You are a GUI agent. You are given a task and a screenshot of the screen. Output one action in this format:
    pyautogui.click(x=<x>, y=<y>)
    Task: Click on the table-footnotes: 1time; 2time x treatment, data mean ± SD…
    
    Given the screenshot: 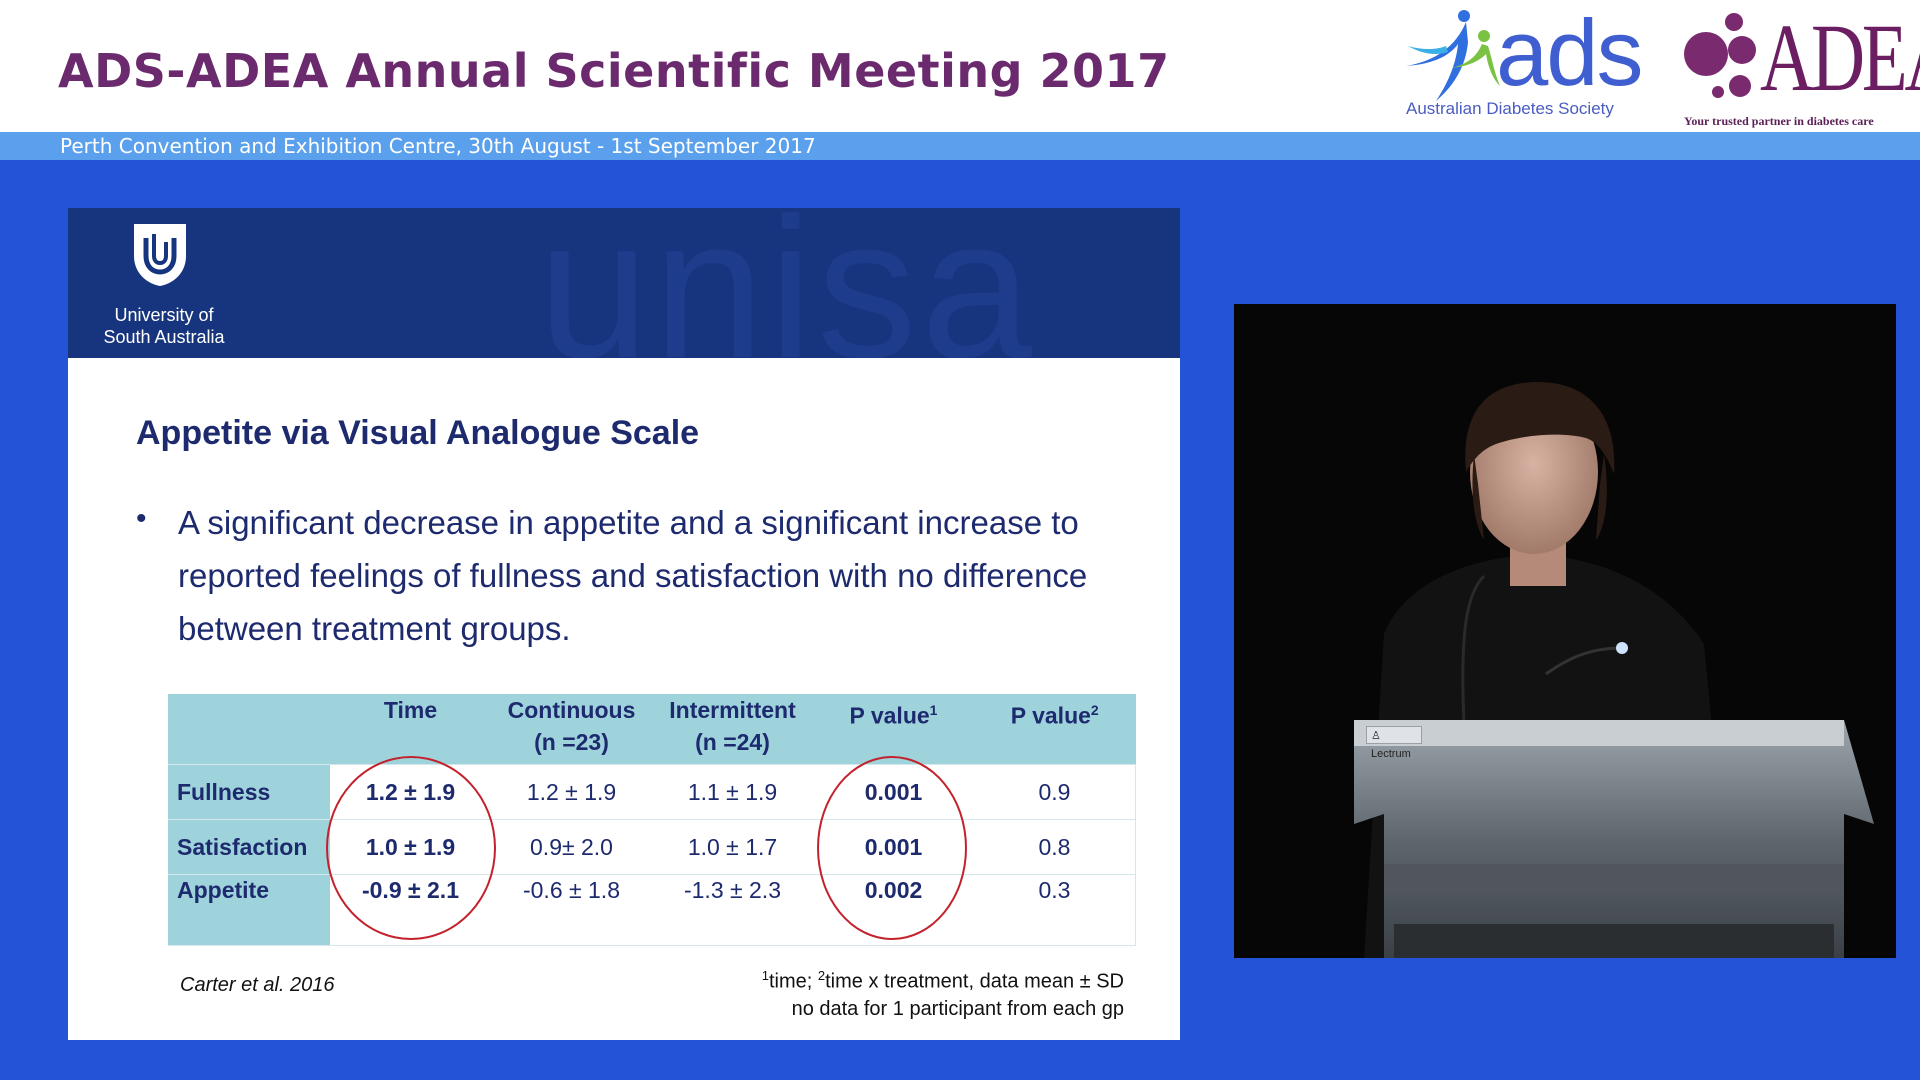 What is the action you would take?
    pyautogui.click(x=943, y=992)
    